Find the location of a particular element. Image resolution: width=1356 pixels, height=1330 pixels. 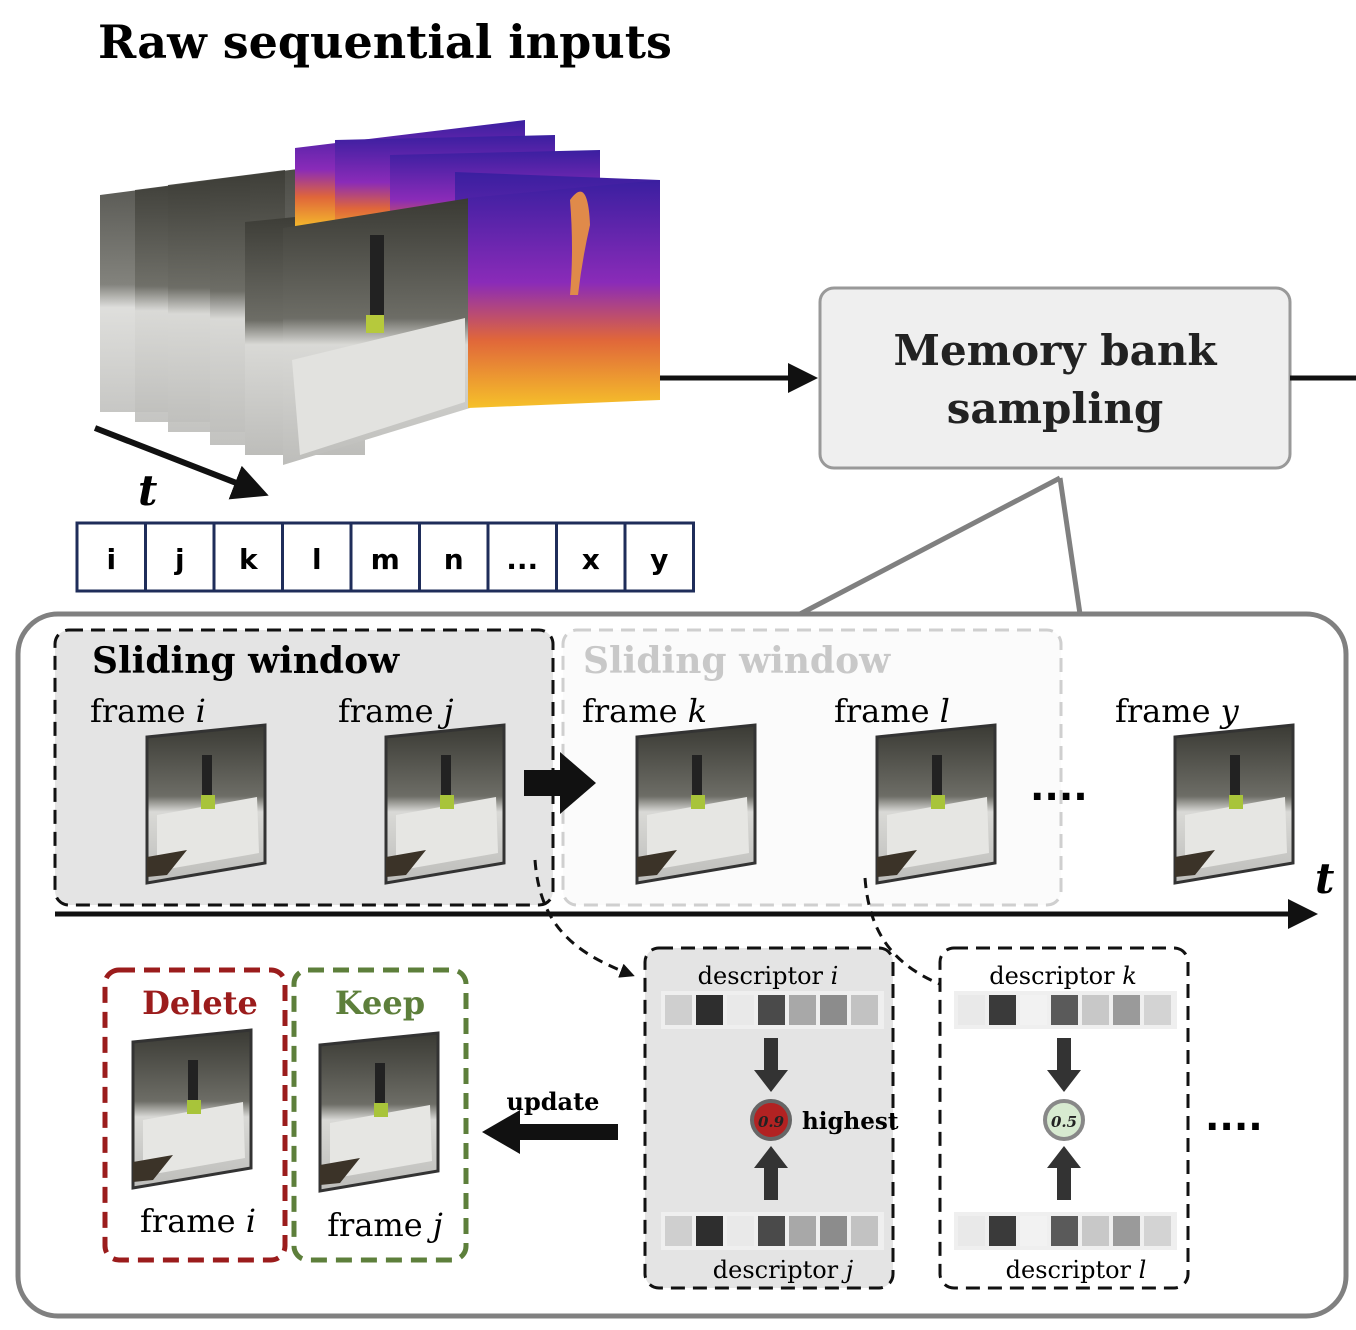

memory-bank-label-line1: Memory bank is located at coordinates (1055, 350).